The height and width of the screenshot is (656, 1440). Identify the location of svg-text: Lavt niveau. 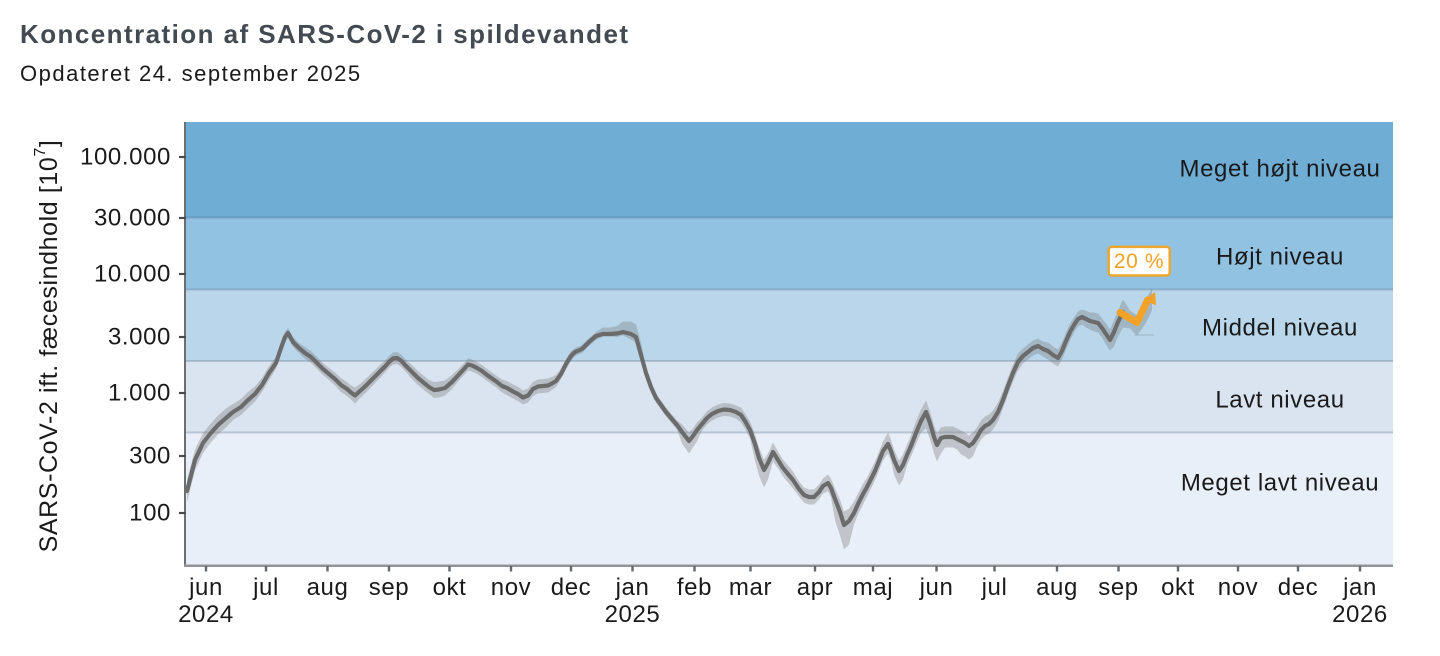
(1279, 400).